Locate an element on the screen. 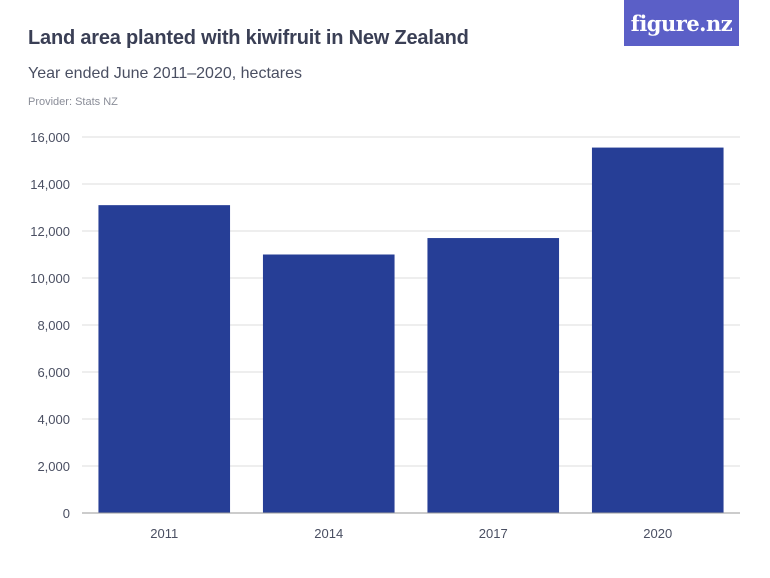 The width and height of the screenshot is (770, 578). y-tick-label: 4,000 is located at coordinates (53, 419).